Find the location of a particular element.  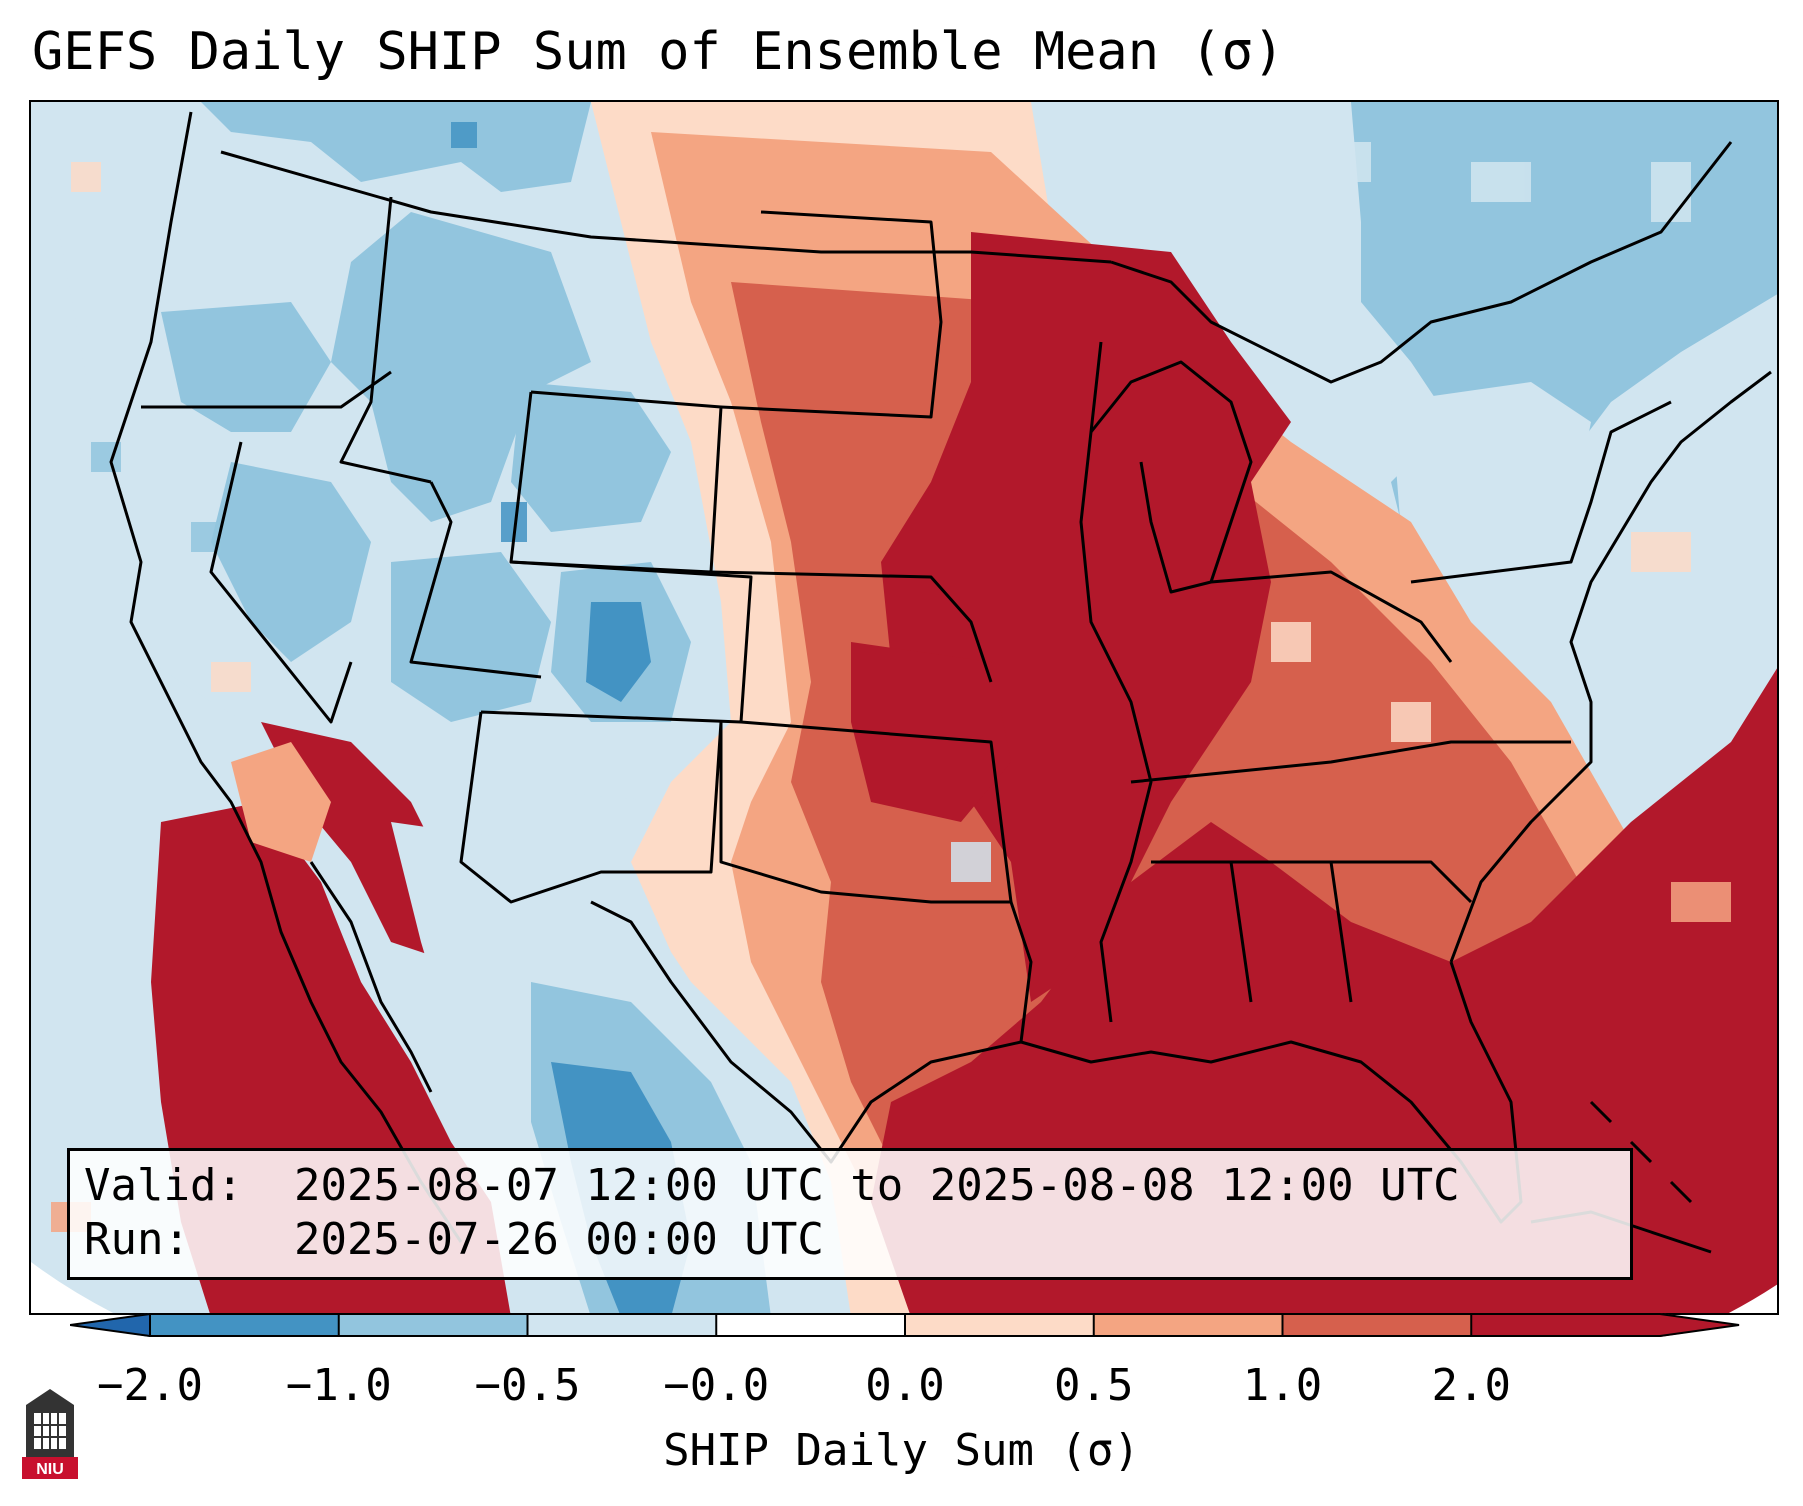

atlantic-coast is located at coordinates (1610, 666).